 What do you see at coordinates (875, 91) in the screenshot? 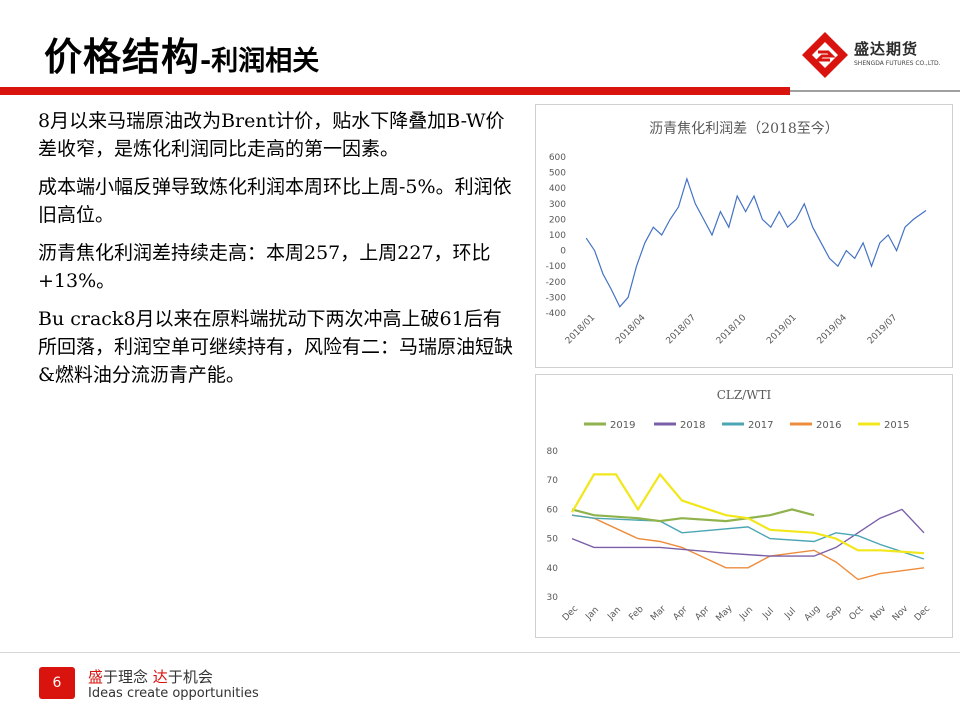
I see `header-gray-line` at bounding box center [875, 91].